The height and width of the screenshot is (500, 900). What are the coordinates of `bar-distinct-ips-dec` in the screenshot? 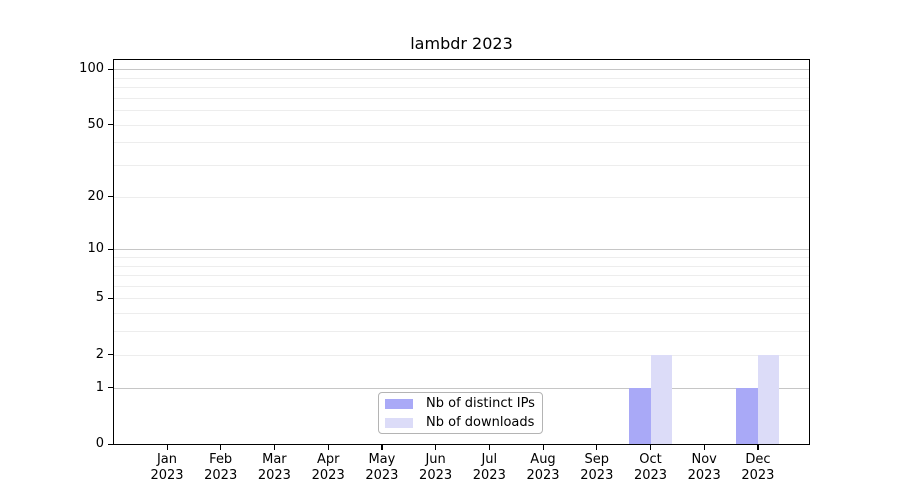 It's located at (747, 415).